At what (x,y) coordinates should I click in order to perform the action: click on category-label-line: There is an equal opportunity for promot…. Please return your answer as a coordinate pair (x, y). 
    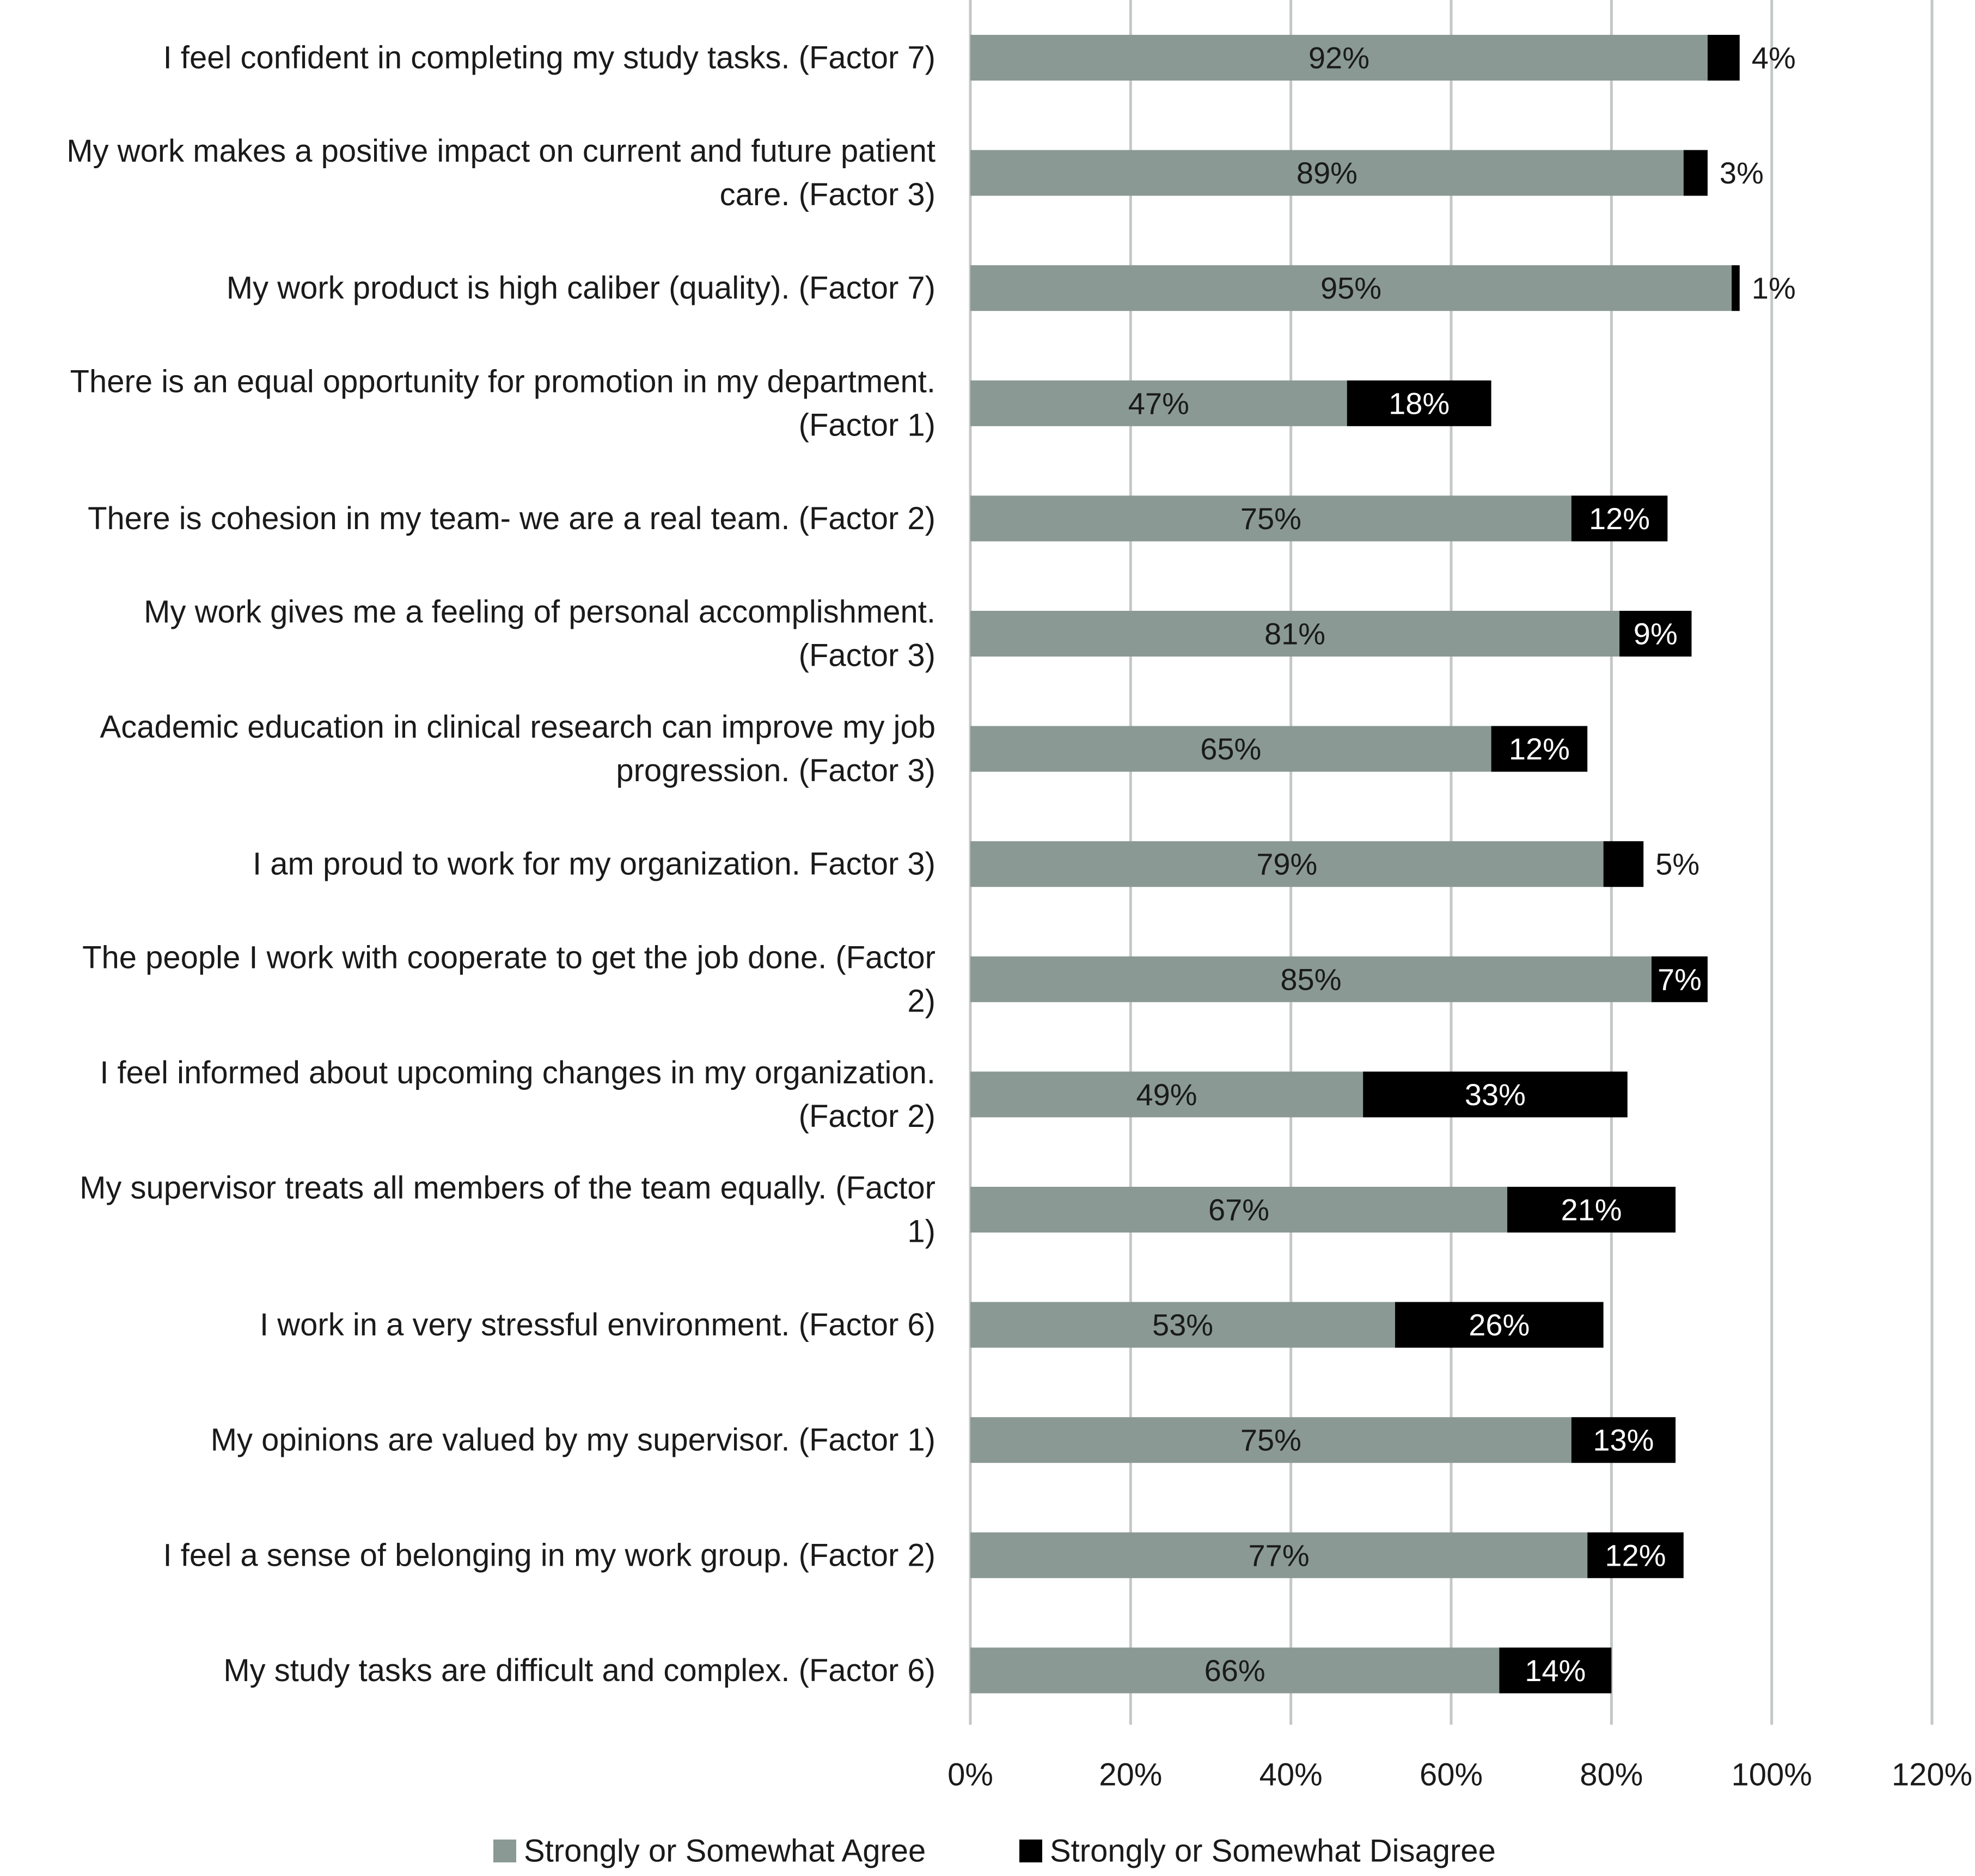
    Looking at the image, I should click on (502, 381).